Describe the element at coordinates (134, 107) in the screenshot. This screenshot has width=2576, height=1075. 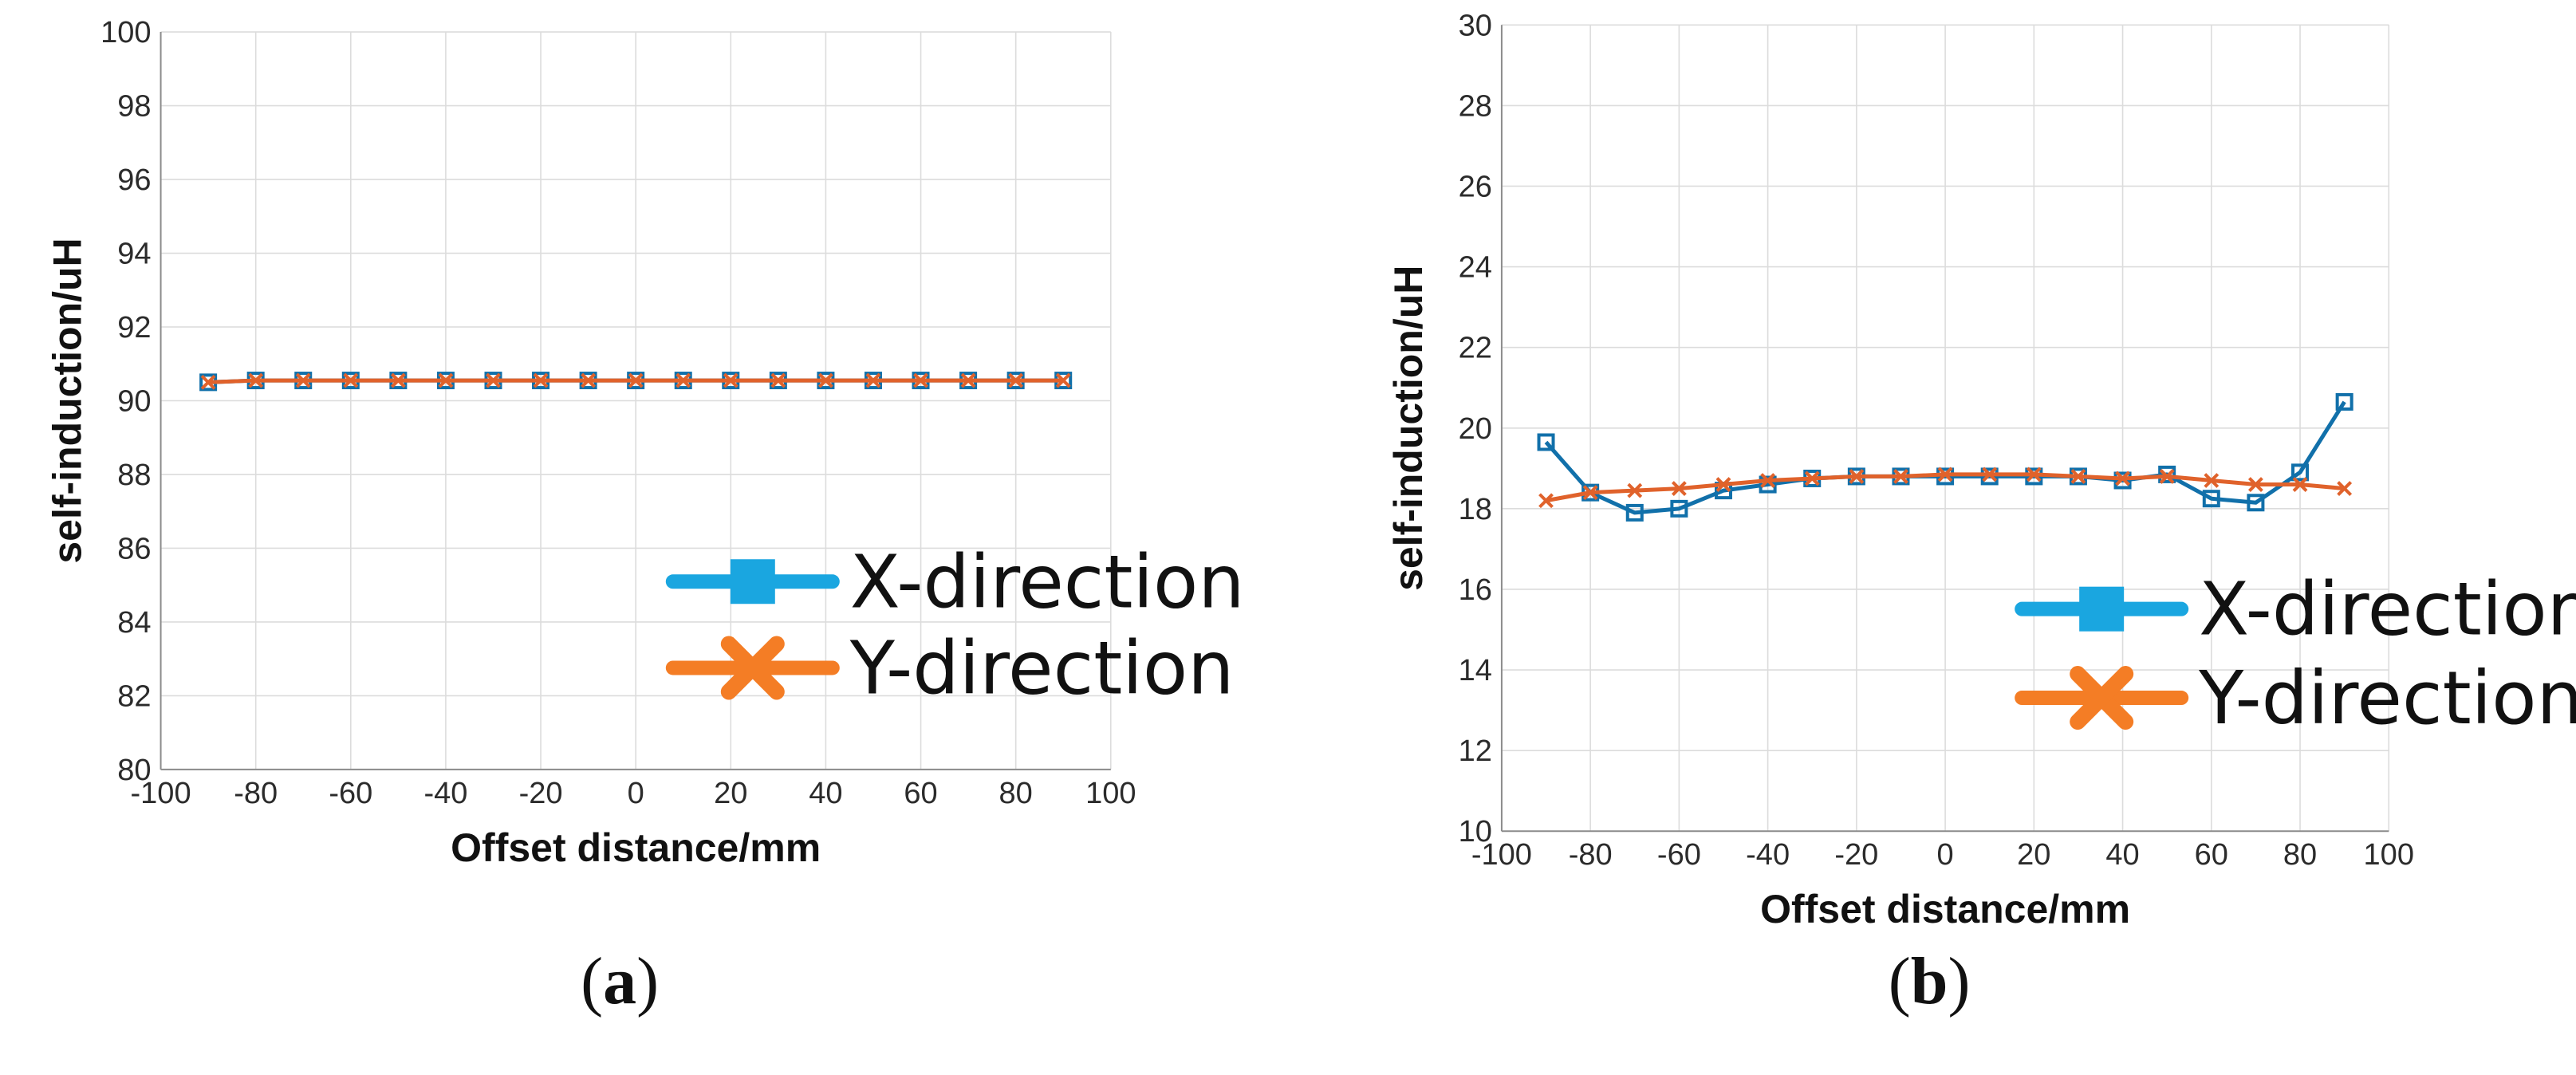
I see `y-tick-label: 98` at that location.